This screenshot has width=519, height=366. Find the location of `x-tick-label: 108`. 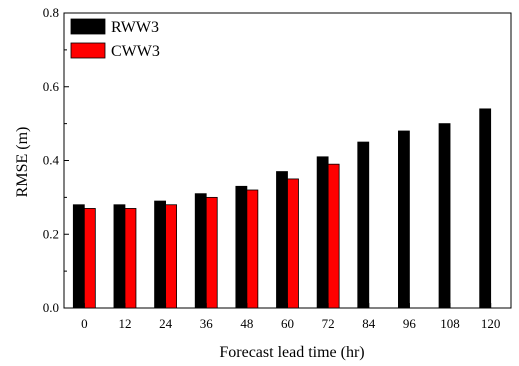

x-tick-label: 108 is located at coordinates (450, 323).